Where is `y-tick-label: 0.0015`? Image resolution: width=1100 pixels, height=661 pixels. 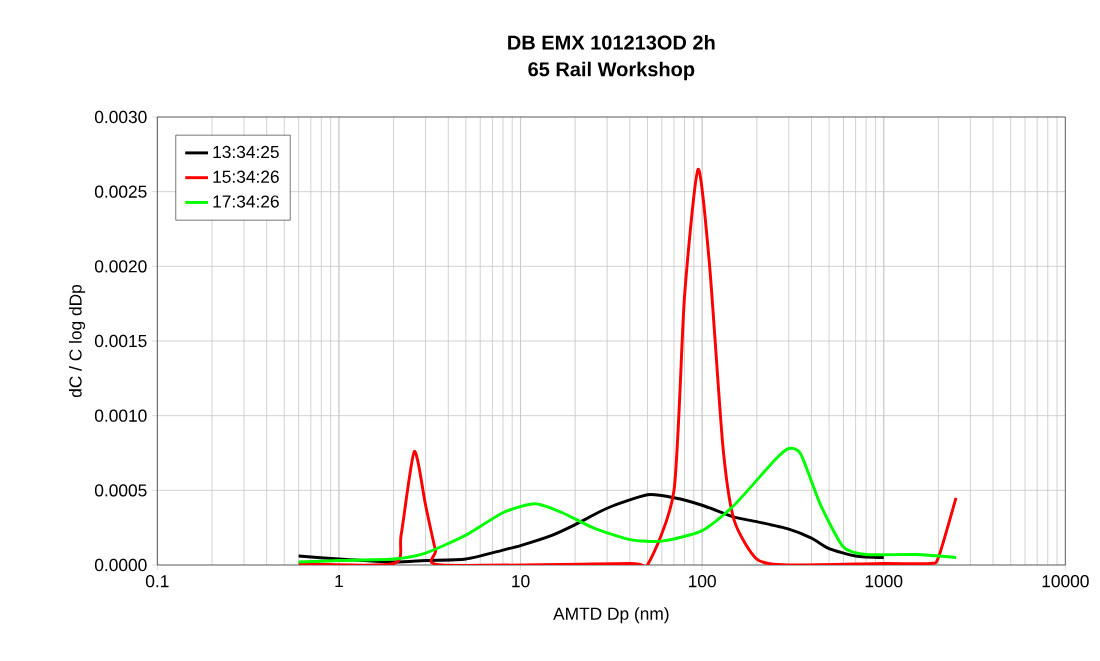 y-tick-label: 0.0015 is located at coordinates (120, 341).